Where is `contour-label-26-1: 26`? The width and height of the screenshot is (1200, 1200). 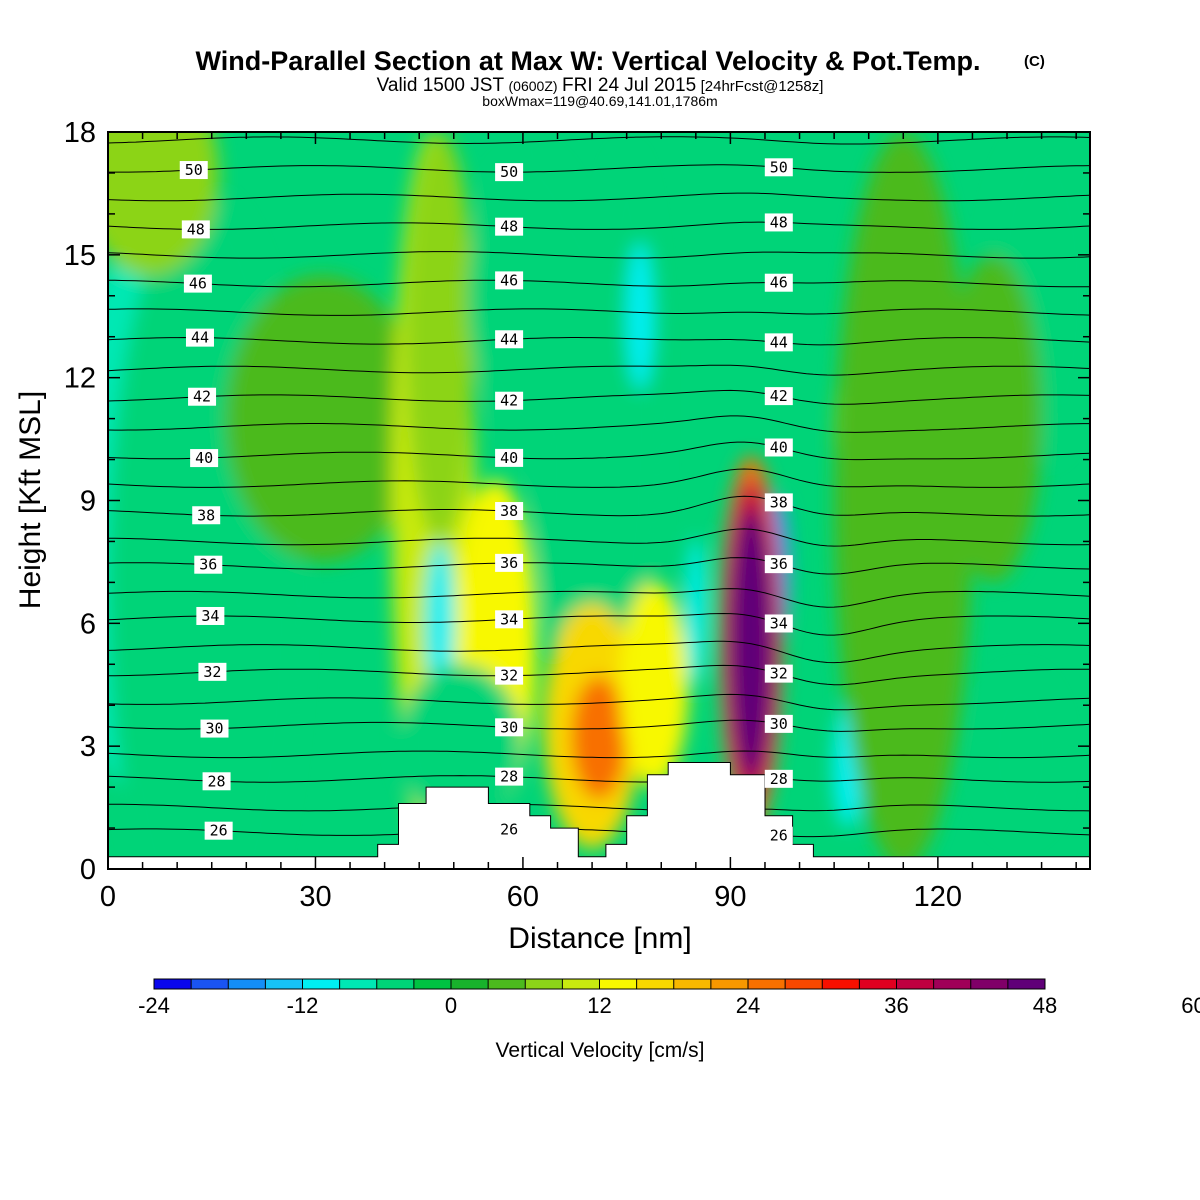 contour-label-26-1: 26 is located at coordinates (509, 829).